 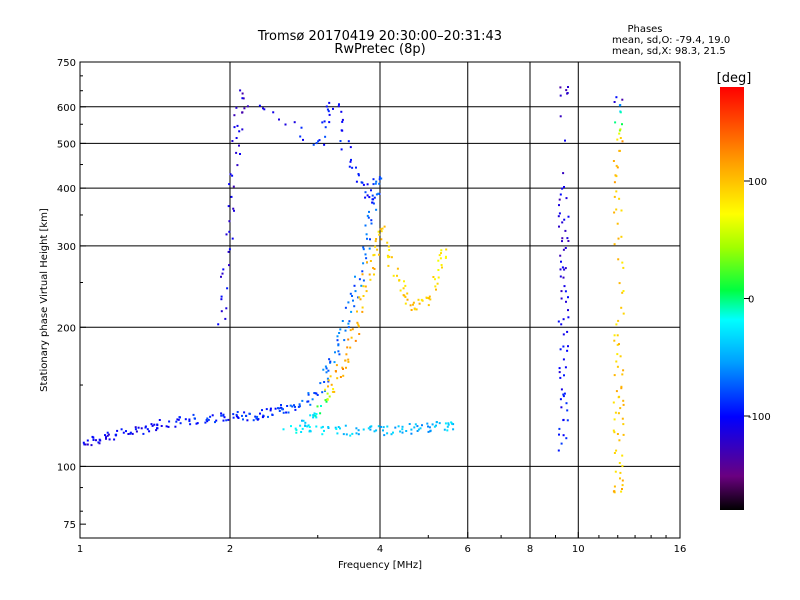 What do you see at coordinates (669, 51) in the screenshot?
I see `stats-line-x: mean, sd,X: 98.3, 21.5` at bounding box center [669, 51].